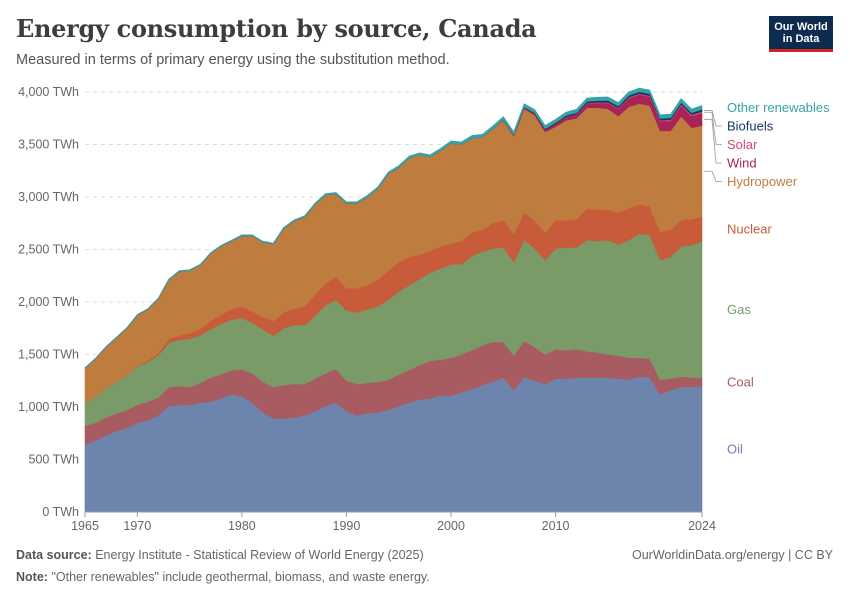 This screenshot has height=600, width=850. I want to click on y-tick-label: 2,500 TWh, so click(48, 250).